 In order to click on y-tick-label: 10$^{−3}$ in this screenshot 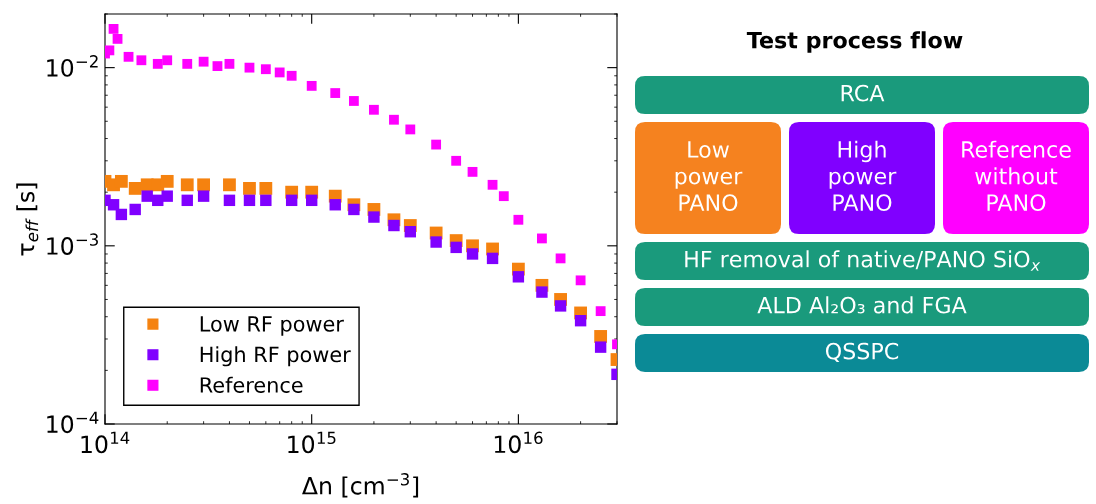, I will do `click(72, 244)`.